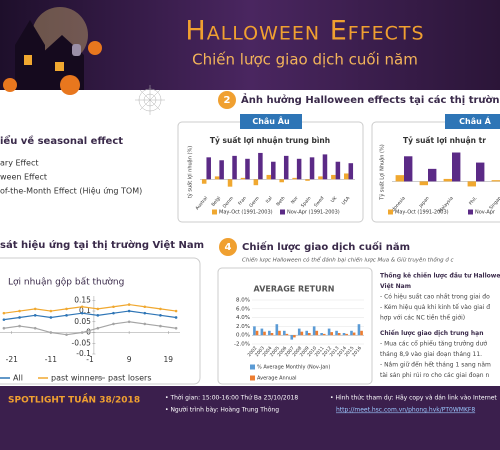 The width and height of the screenshot is (500, 450). I want to click on x-tick-label: Singap, so click(494, 203).